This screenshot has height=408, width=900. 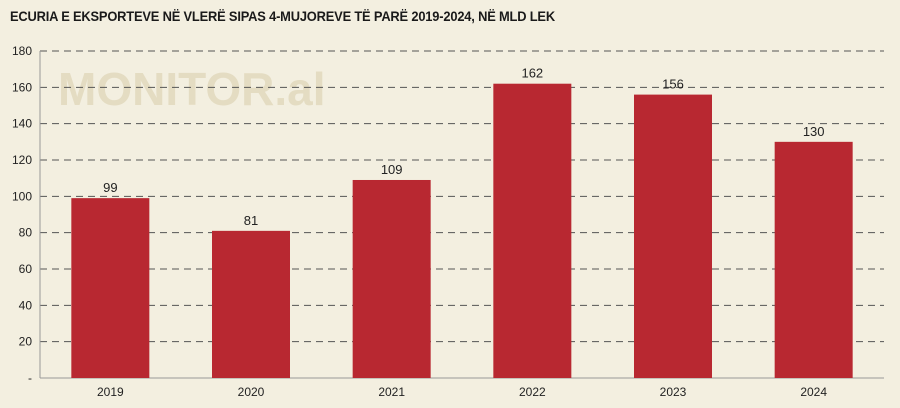 What do you see at coordinates (251, 220) in the screenshot?
I see `data-label-2020: 81` at bounding box center [251, 220].